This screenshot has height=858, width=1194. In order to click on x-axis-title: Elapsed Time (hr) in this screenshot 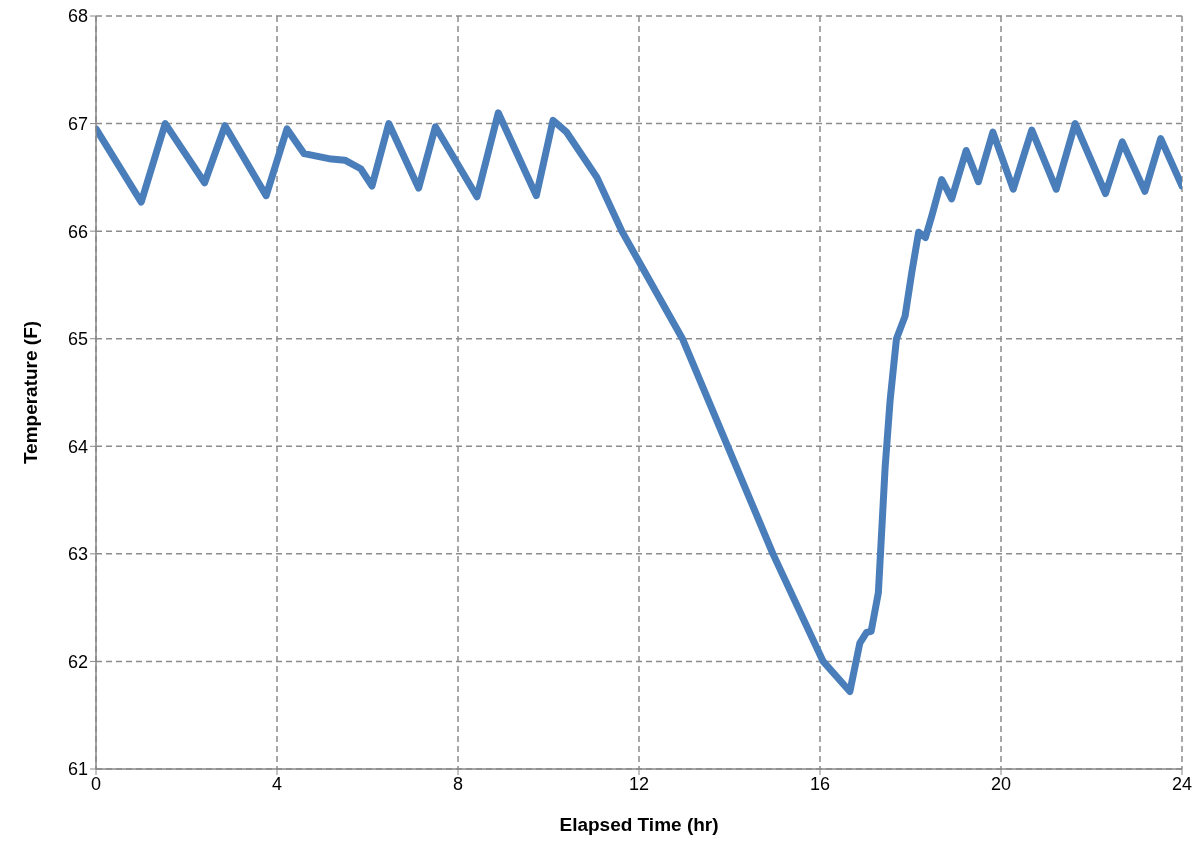, I will do `click(639, 824)`.